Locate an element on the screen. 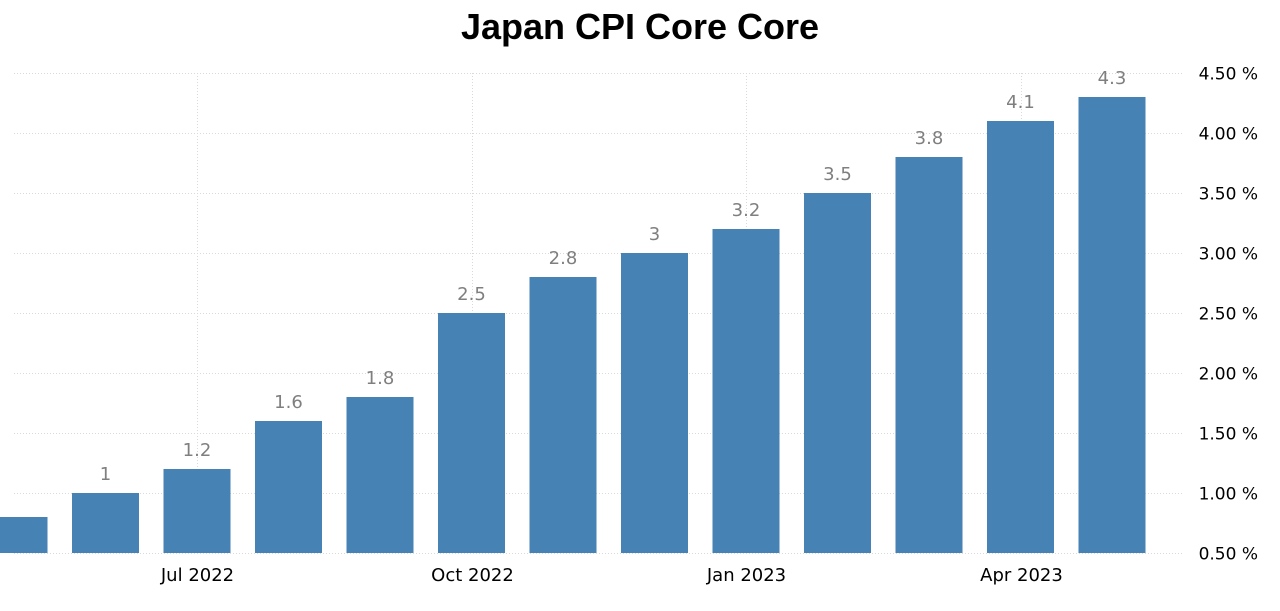 The image size is (1280, 611). data-label: 1.6 is located at coordinates (288, 402).